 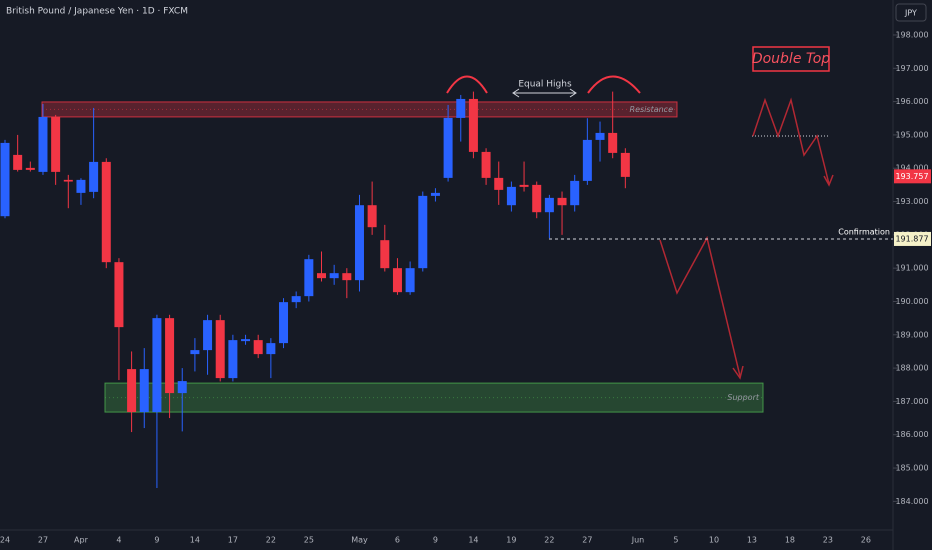 What do you see at coordinates (791, 59) in the screenshot?
I see `pattern-box` at bounding box center [791, 59].